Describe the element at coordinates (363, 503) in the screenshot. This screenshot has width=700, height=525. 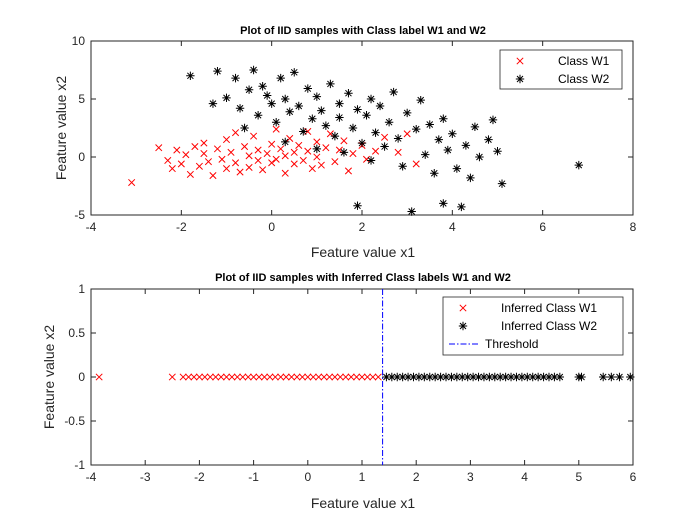
I see `bottom-x-axis-label: Feature value x1` at that location.